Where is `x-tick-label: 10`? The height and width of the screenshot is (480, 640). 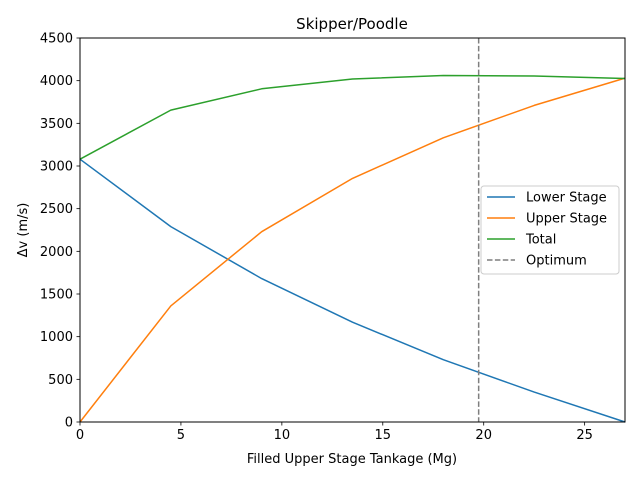
x-tick-label: 10 is located at coordinates (282, 435).